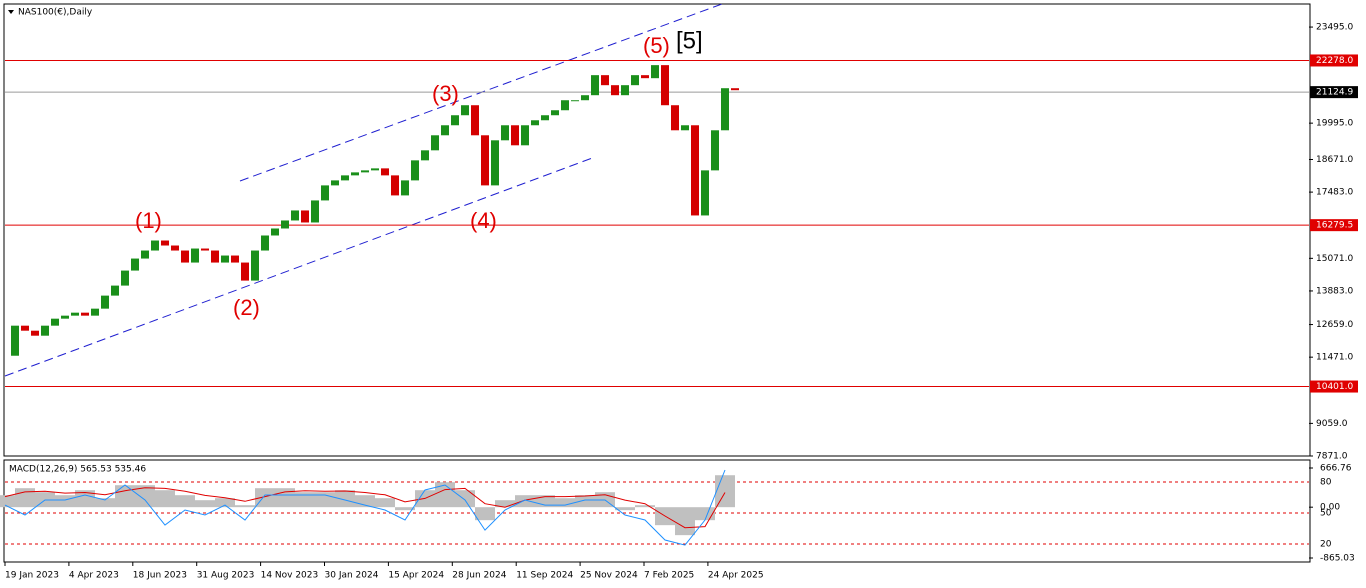 Image resolution: width=1366 pixels, height=588 pixels. What do you see at coordinates (479, 576) in the screenshot?
I see `x-tick-label: 28 Jun 2024` at bounding box center [479, 576].